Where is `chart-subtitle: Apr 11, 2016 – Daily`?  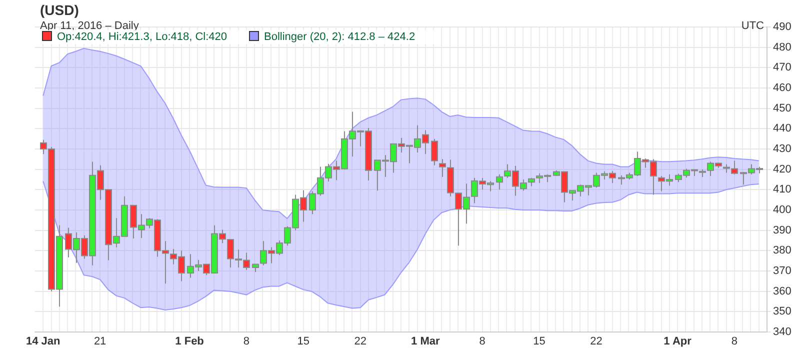
chart-subtitle: Apr 11, 2016 – Daily is located at coordinates (89, 26).